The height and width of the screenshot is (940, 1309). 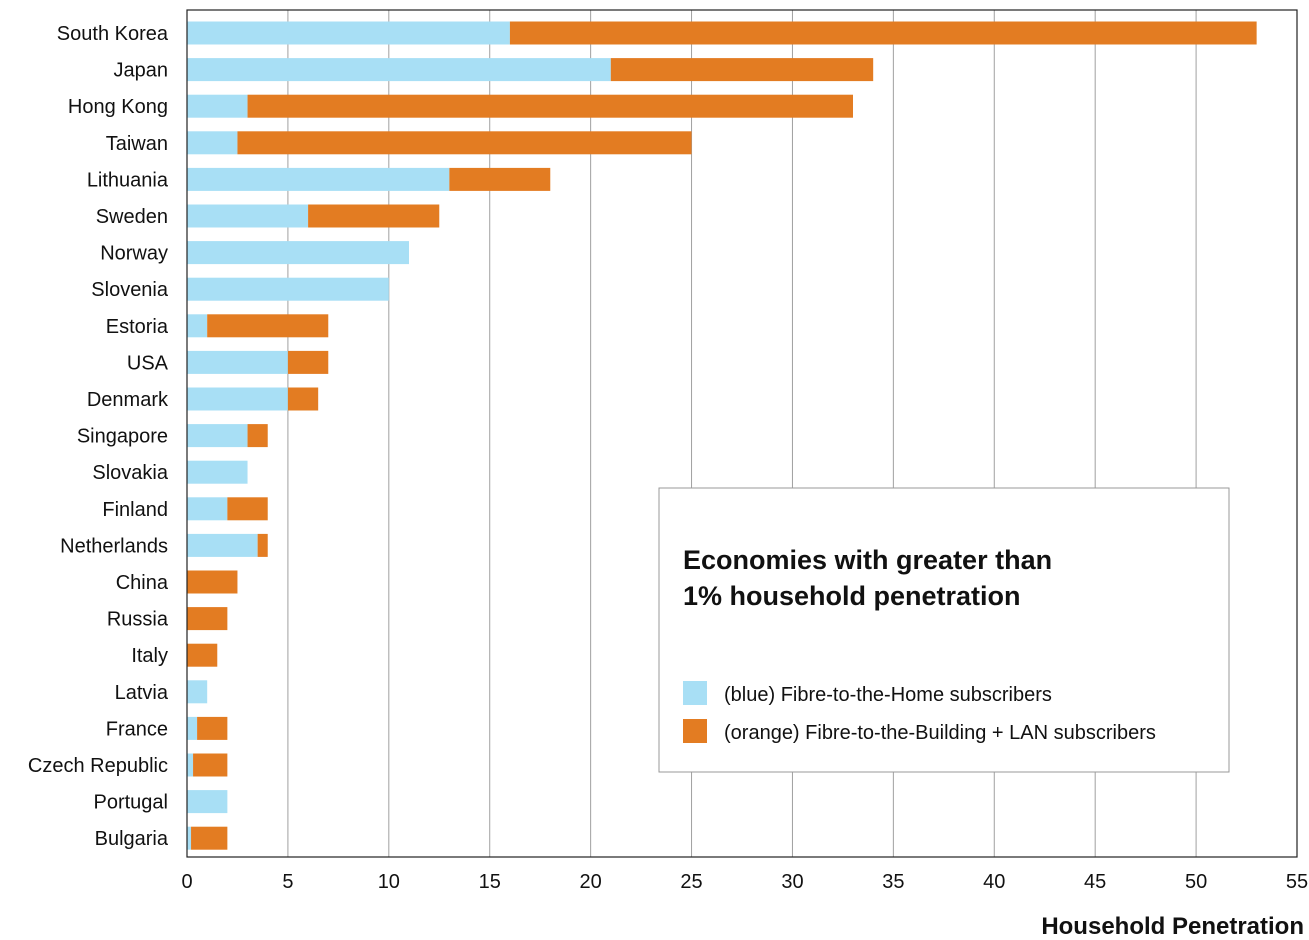 What do you see at coordinates (128, 400) in the screenshot?
I see `category-label: Denmark` at bounding box center [128, 400].